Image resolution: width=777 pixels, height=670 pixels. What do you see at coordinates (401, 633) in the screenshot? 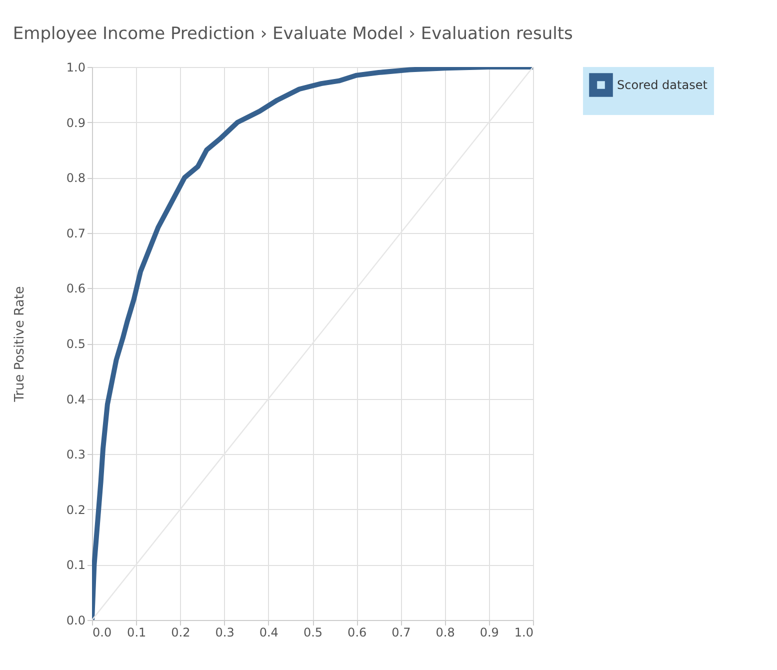
I see `x-tick-label: 0.7` at bounding box center [401, 633].